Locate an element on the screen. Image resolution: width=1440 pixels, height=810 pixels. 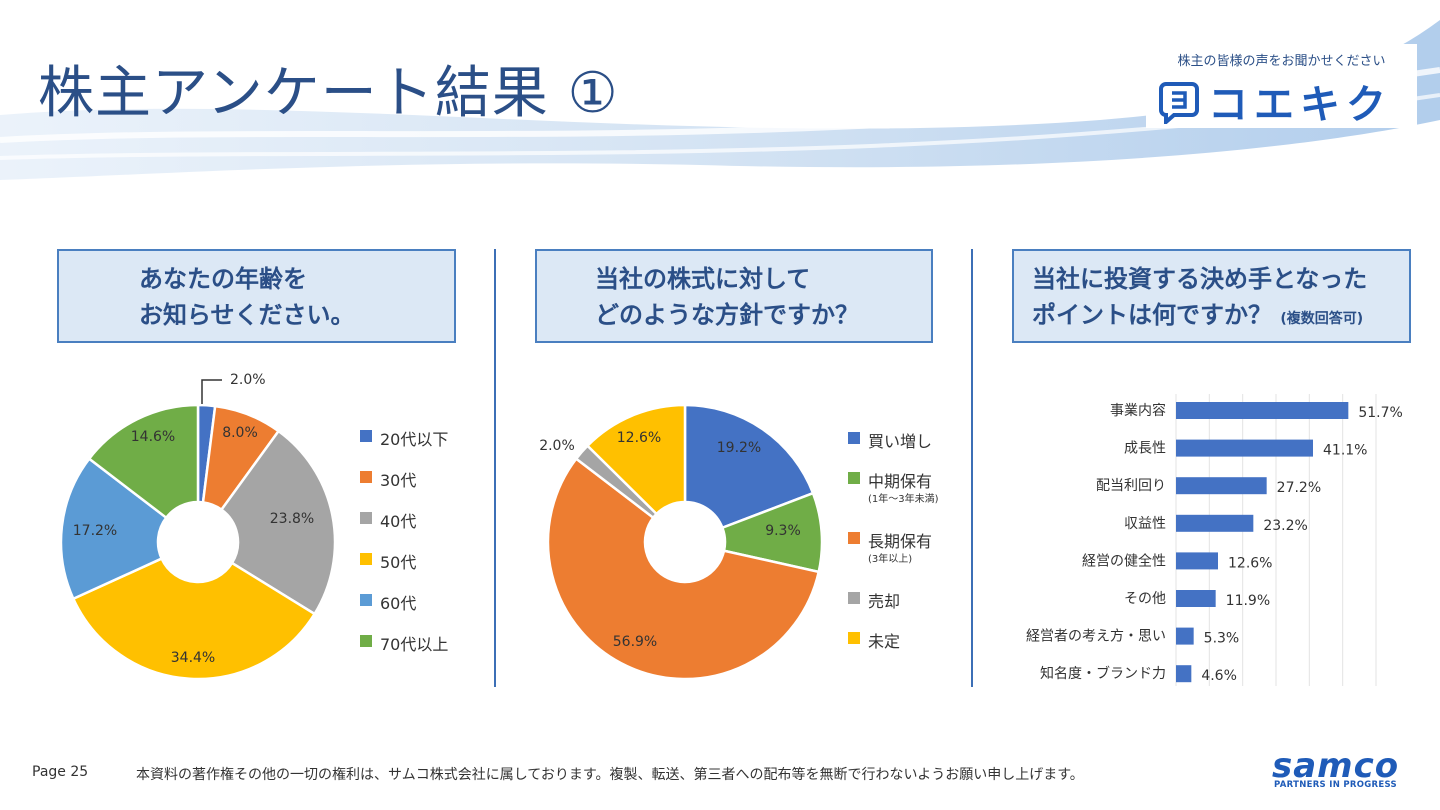
data-label: 17.2% is located at coordinates (95, 531).